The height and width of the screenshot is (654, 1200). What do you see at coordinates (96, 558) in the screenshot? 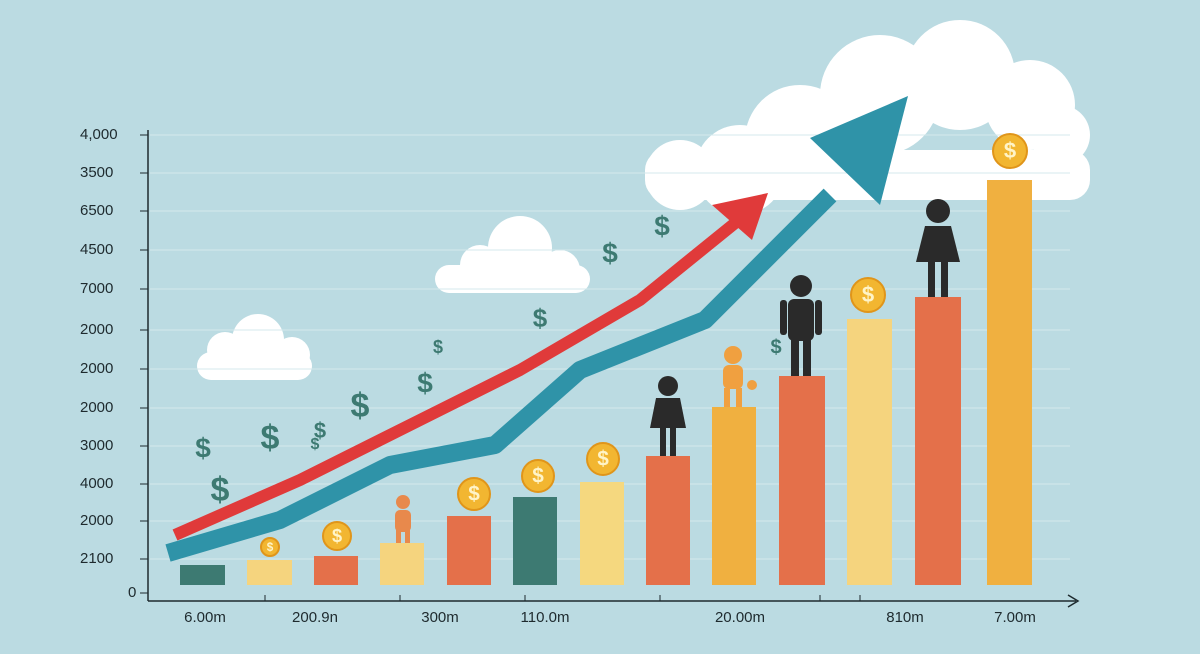
I see `y-tick-label: 2100` at bounding box center [96, 558].